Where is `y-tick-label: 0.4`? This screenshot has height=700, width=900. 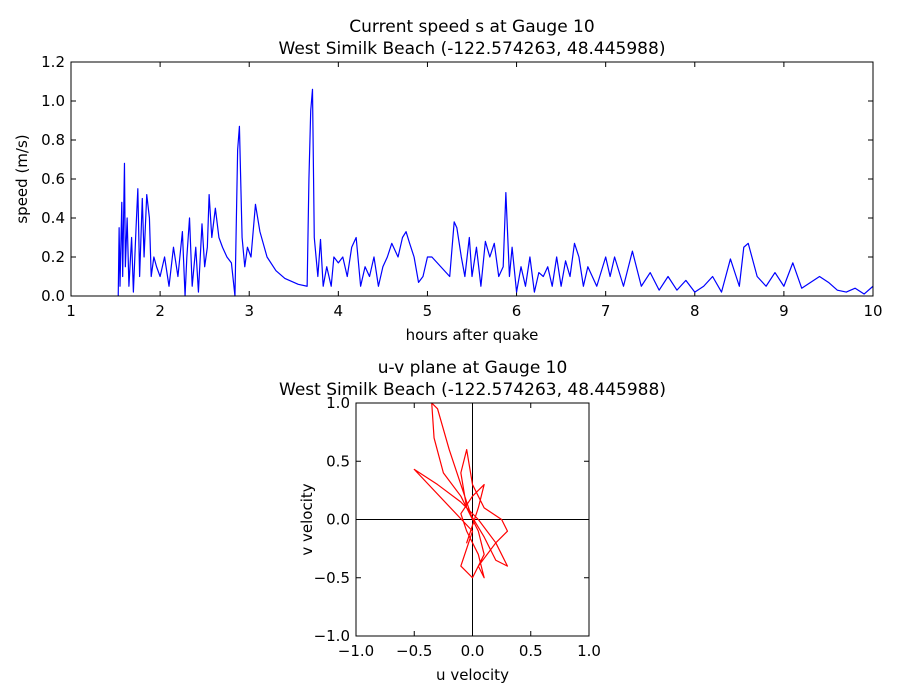 y-tick-label: 0.4 is located at coordinates (53, 218).